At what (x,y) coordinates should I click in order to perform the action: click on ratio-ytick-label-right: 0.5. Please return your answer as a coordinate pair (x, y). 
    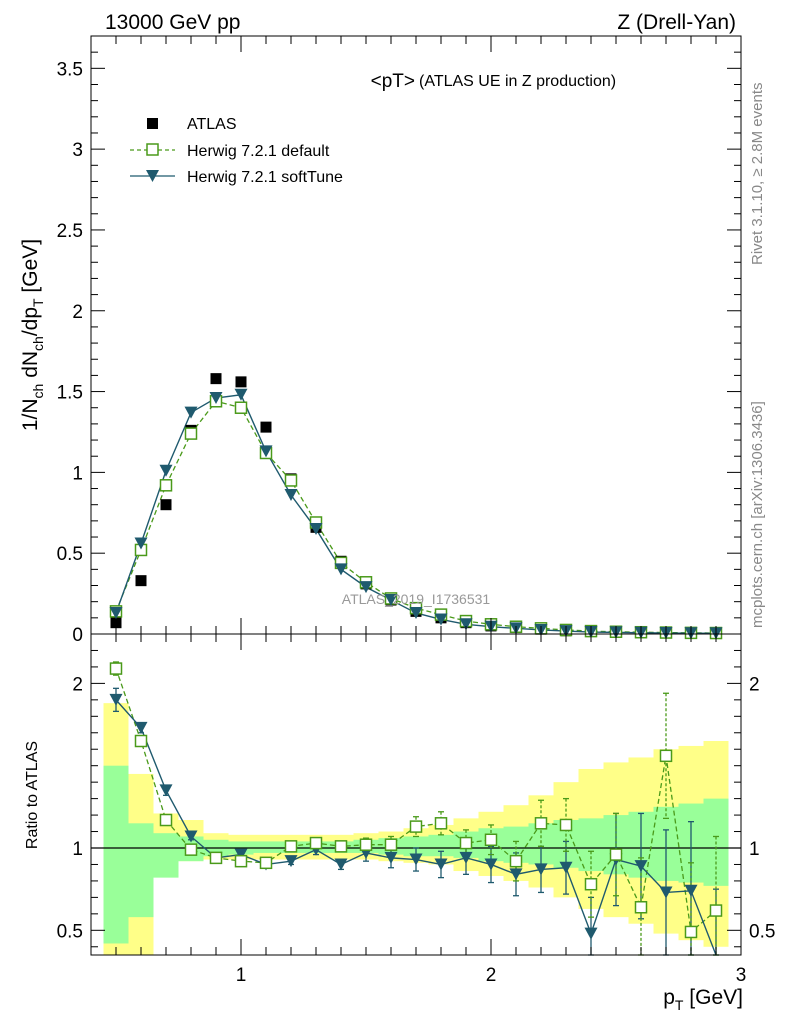
    Looking at the image, I should click on (762, 931).